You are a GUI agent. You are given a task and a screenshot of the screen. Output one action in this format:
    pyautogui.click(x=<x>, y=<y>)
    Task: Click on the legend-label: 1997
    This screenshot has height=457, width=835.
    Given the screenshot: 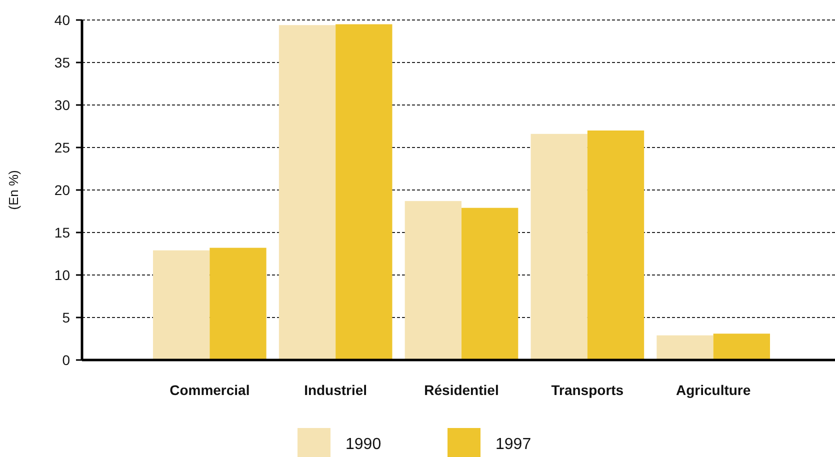 What is the action you would take?
    pyautogui.click(x=514, y=444)
    